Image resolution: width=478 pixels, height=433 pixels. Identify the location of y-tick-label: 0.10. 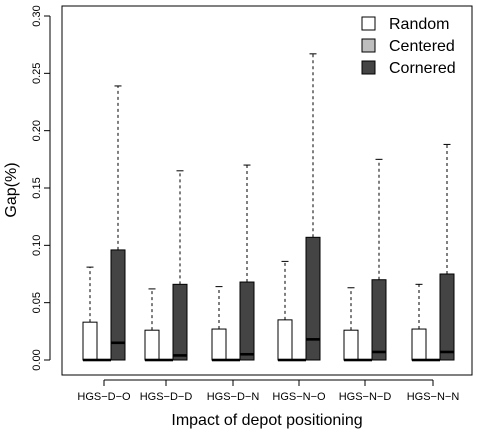
(37, 245).